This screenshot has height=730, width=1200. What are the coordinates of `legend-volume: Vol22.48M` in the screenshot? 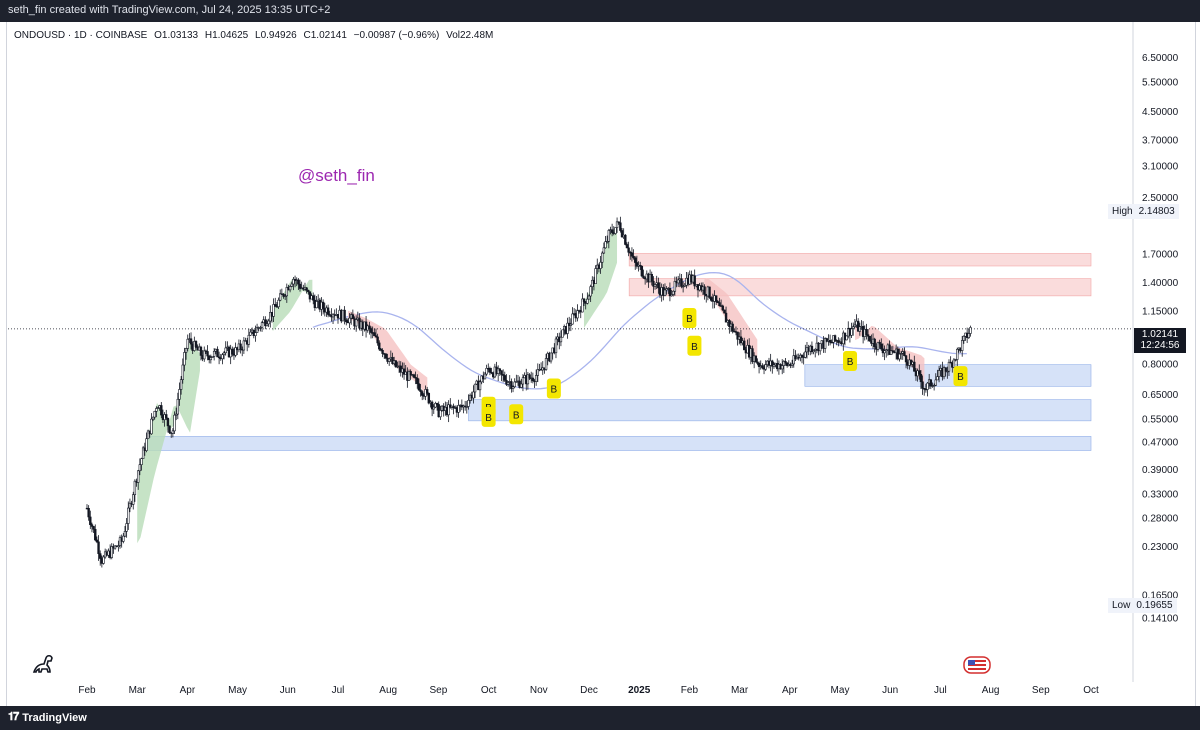 It's located at (470, 35).